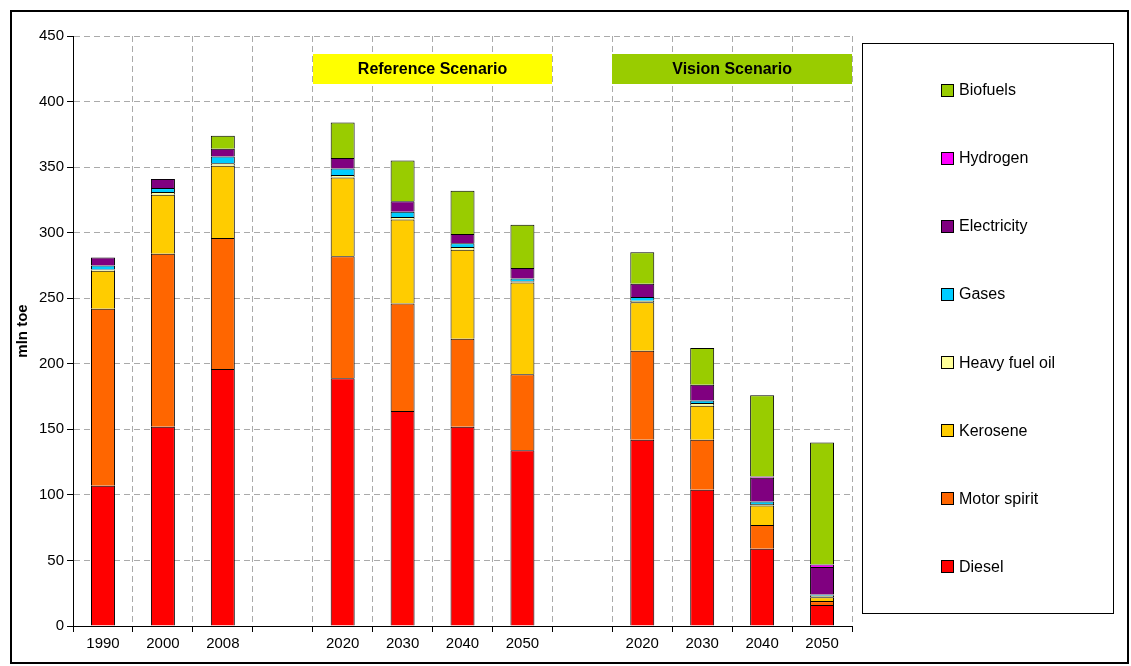  What do you see at coordinates (52, 494) in the screenshot?
I see `y-tick-label: 100` at bounding box center [52, 494].